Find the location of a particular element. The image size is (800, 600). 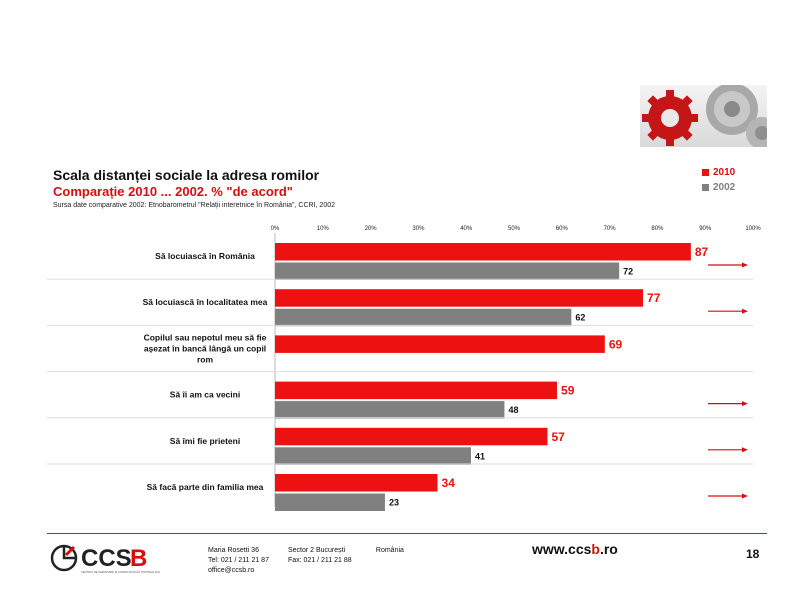

fax-number: Fax: 021 / 211 21 88 is located at coordinates (319, 560).